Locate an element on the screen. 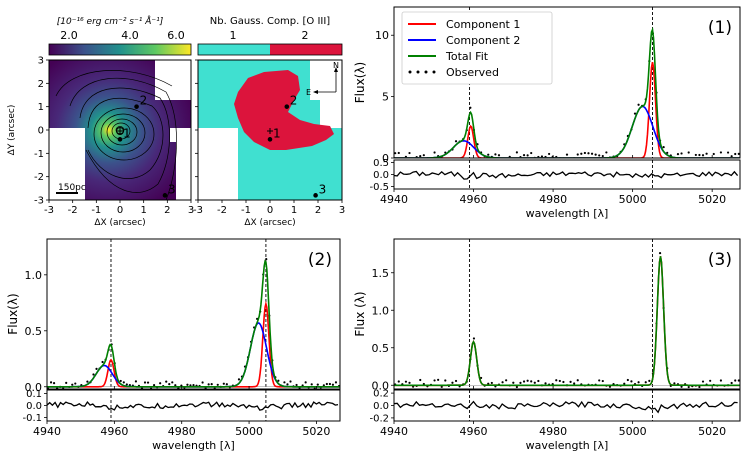 The image size is (748, 464). y-tick-label: 0 is located at coordinates (385, 158).